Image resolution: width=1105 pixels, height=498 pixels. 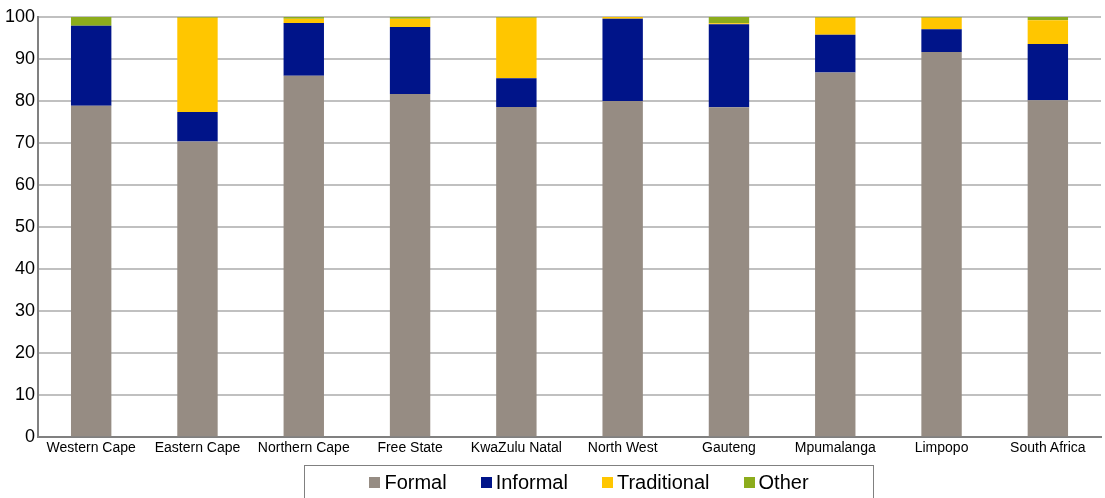 What do you see at coordinates (410, 447) in the screenshot?
I see `x-tick-label: Free State` at bounding box center [410, 447].